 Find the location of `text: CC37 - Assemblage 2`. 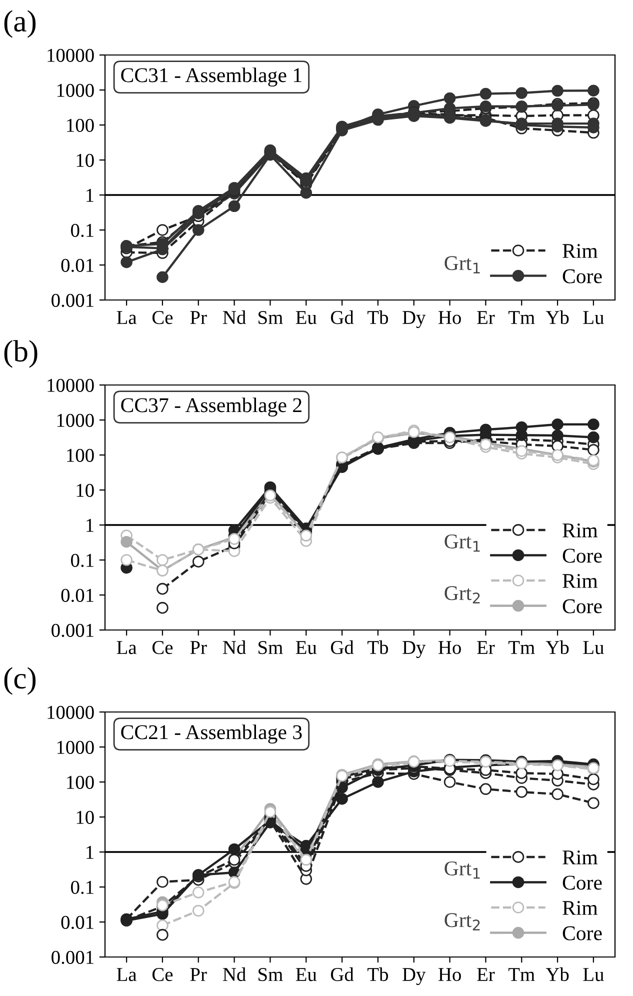

text: CC37 - Assemblage 2 is located at coordinates (211, 407).